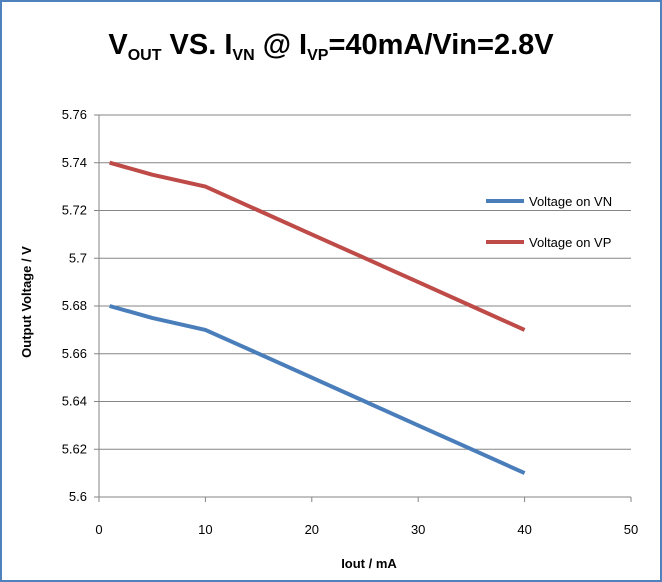  What do you see at coordinates (205, 529) in the screenshot?
I see `x-tick-label: 10` at bounding box center [205, 529].